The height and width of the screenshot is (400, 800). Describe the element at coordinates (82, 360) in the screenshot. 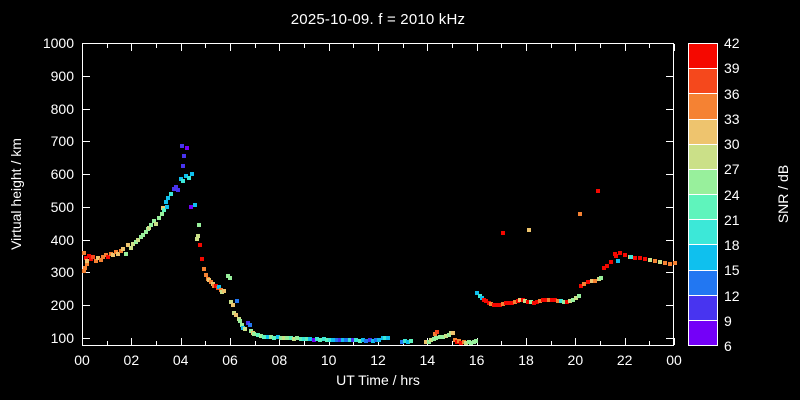

I see `x-tick-label: 00` at that location.